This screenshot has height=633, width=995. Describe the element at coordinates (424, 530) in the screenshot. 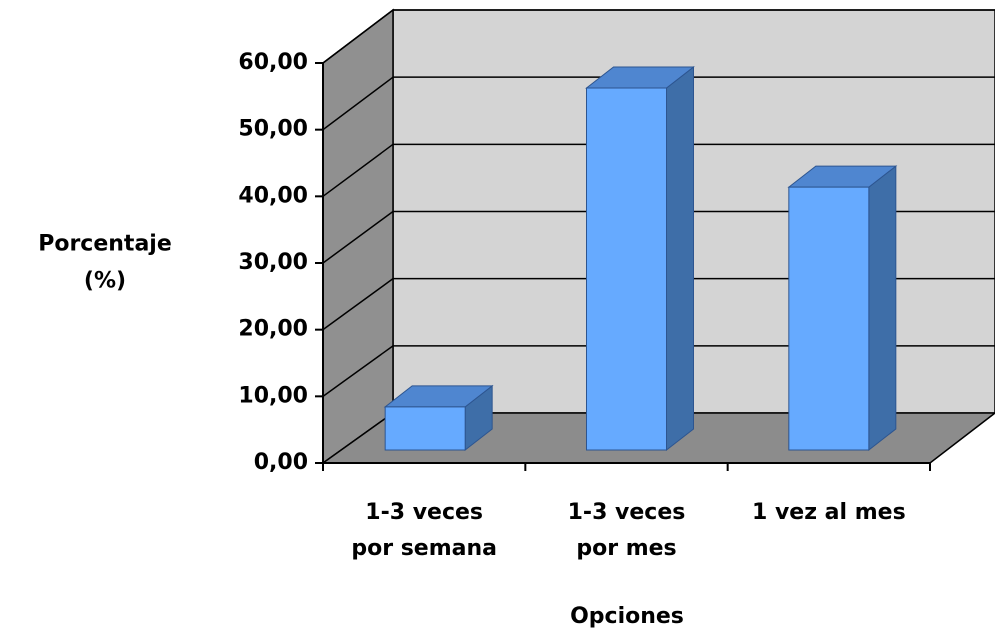

I see `x-tick-label: 1-3 veces por semana` at that location.